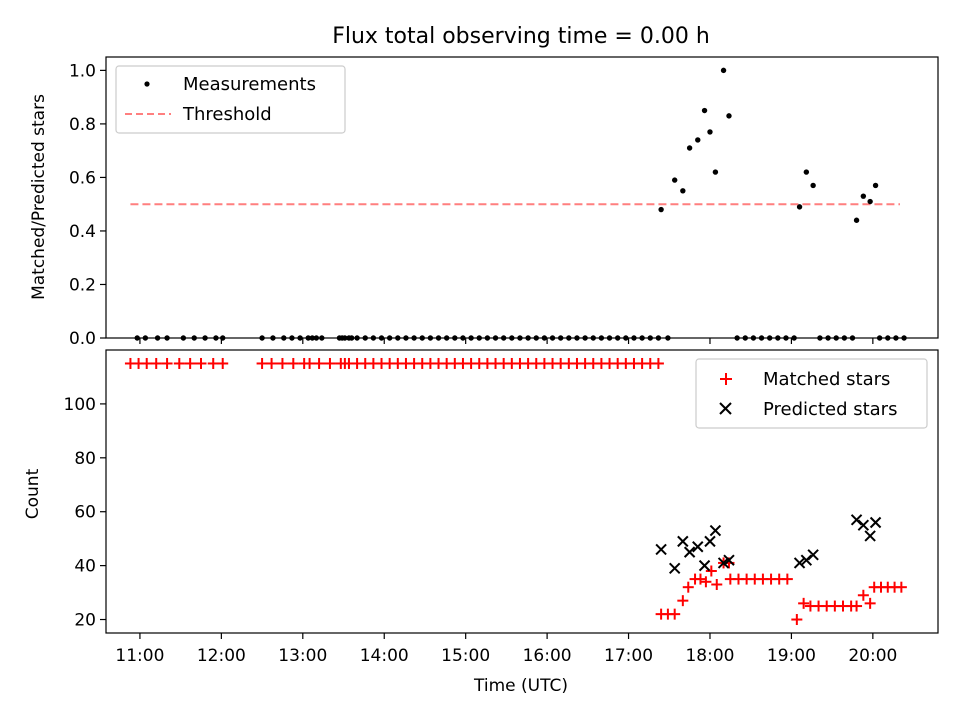 The width and height of the screenshot is (960, 720). What do you see at coordinates (465, 656) in the screenshot?
I see `bottom-x-tick-label: 15:00` at bounding box center [465, 656].